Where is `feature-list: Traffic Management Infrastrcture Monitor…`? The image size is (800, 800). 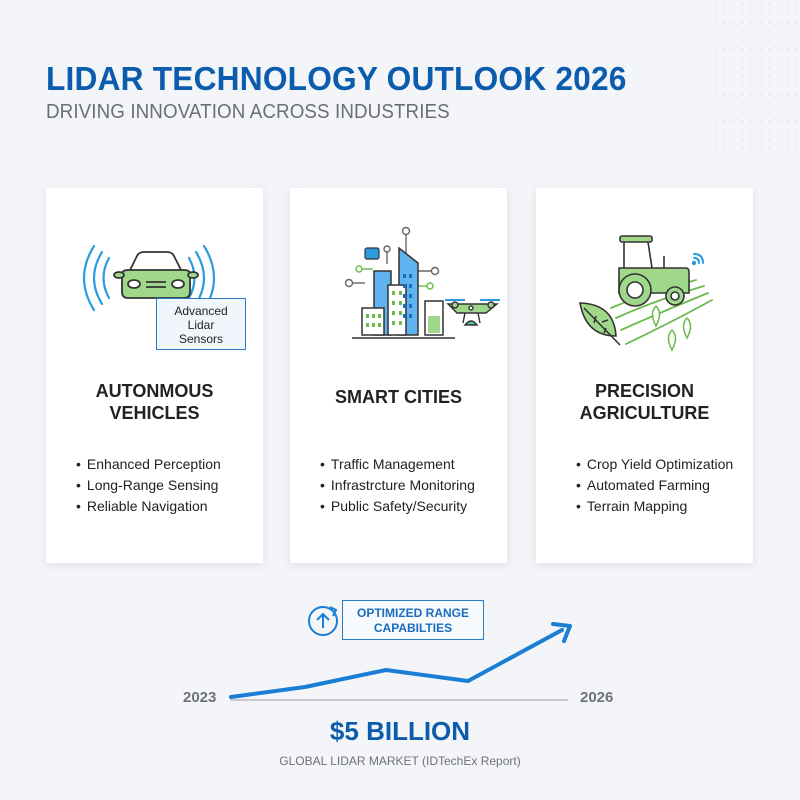 feature-list: Traffic Management Infrastrcture Monitor… is located at coordinates (398, 485).